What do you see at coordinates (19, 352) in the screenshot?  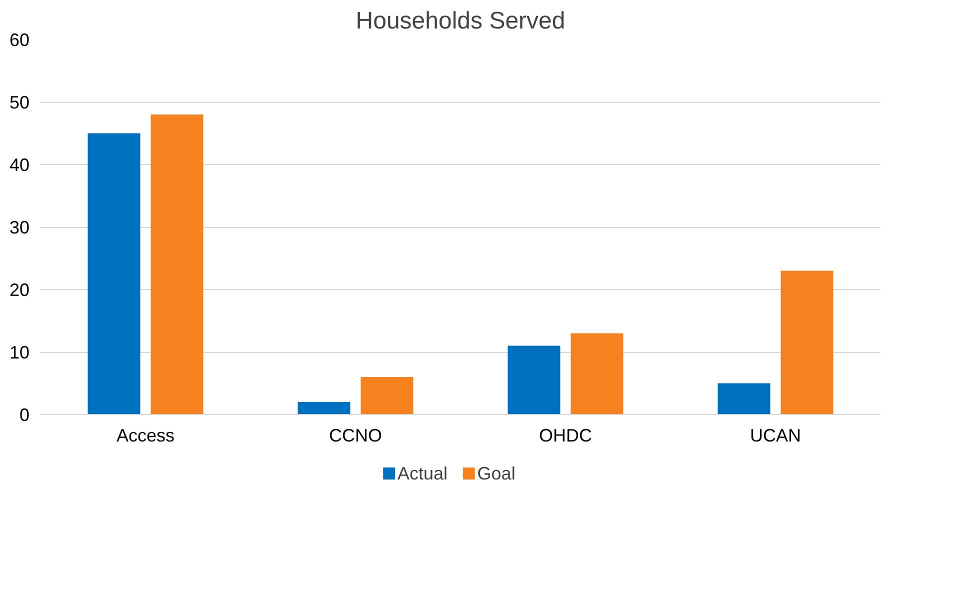 I see `y-tick-label: 10` at bounding box center [19, 352].